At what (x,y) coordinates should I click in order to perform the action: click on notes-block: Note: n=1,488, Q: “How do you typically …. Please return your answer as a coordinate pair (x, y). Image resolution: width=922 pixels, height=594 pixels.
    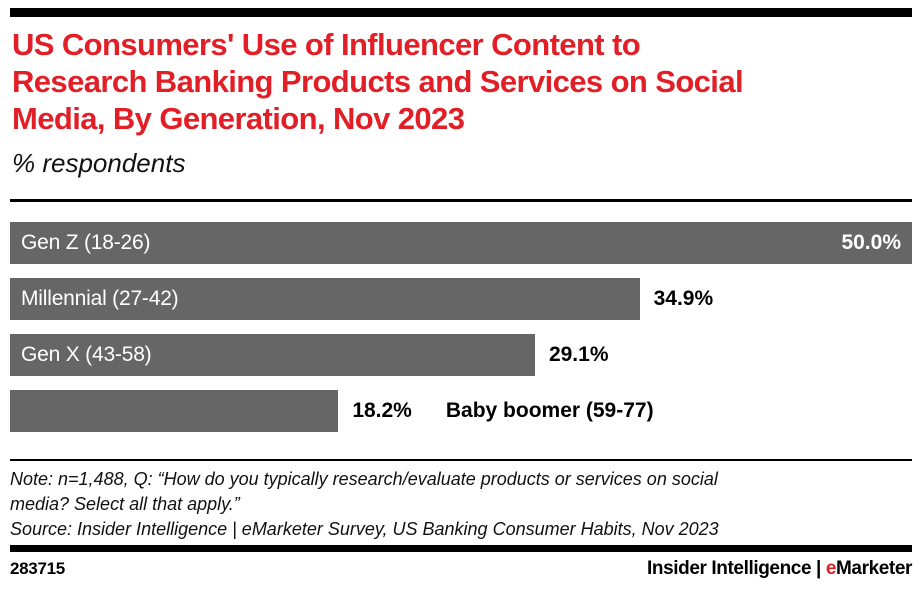
    Looking at the image, I should click on (461, 504).